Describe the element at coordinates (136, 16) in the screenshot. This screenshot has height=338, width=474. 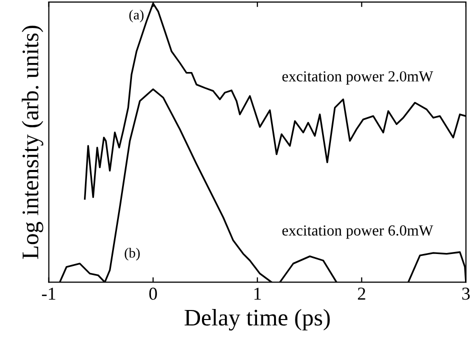
I see `annotation: (a)` at that location.